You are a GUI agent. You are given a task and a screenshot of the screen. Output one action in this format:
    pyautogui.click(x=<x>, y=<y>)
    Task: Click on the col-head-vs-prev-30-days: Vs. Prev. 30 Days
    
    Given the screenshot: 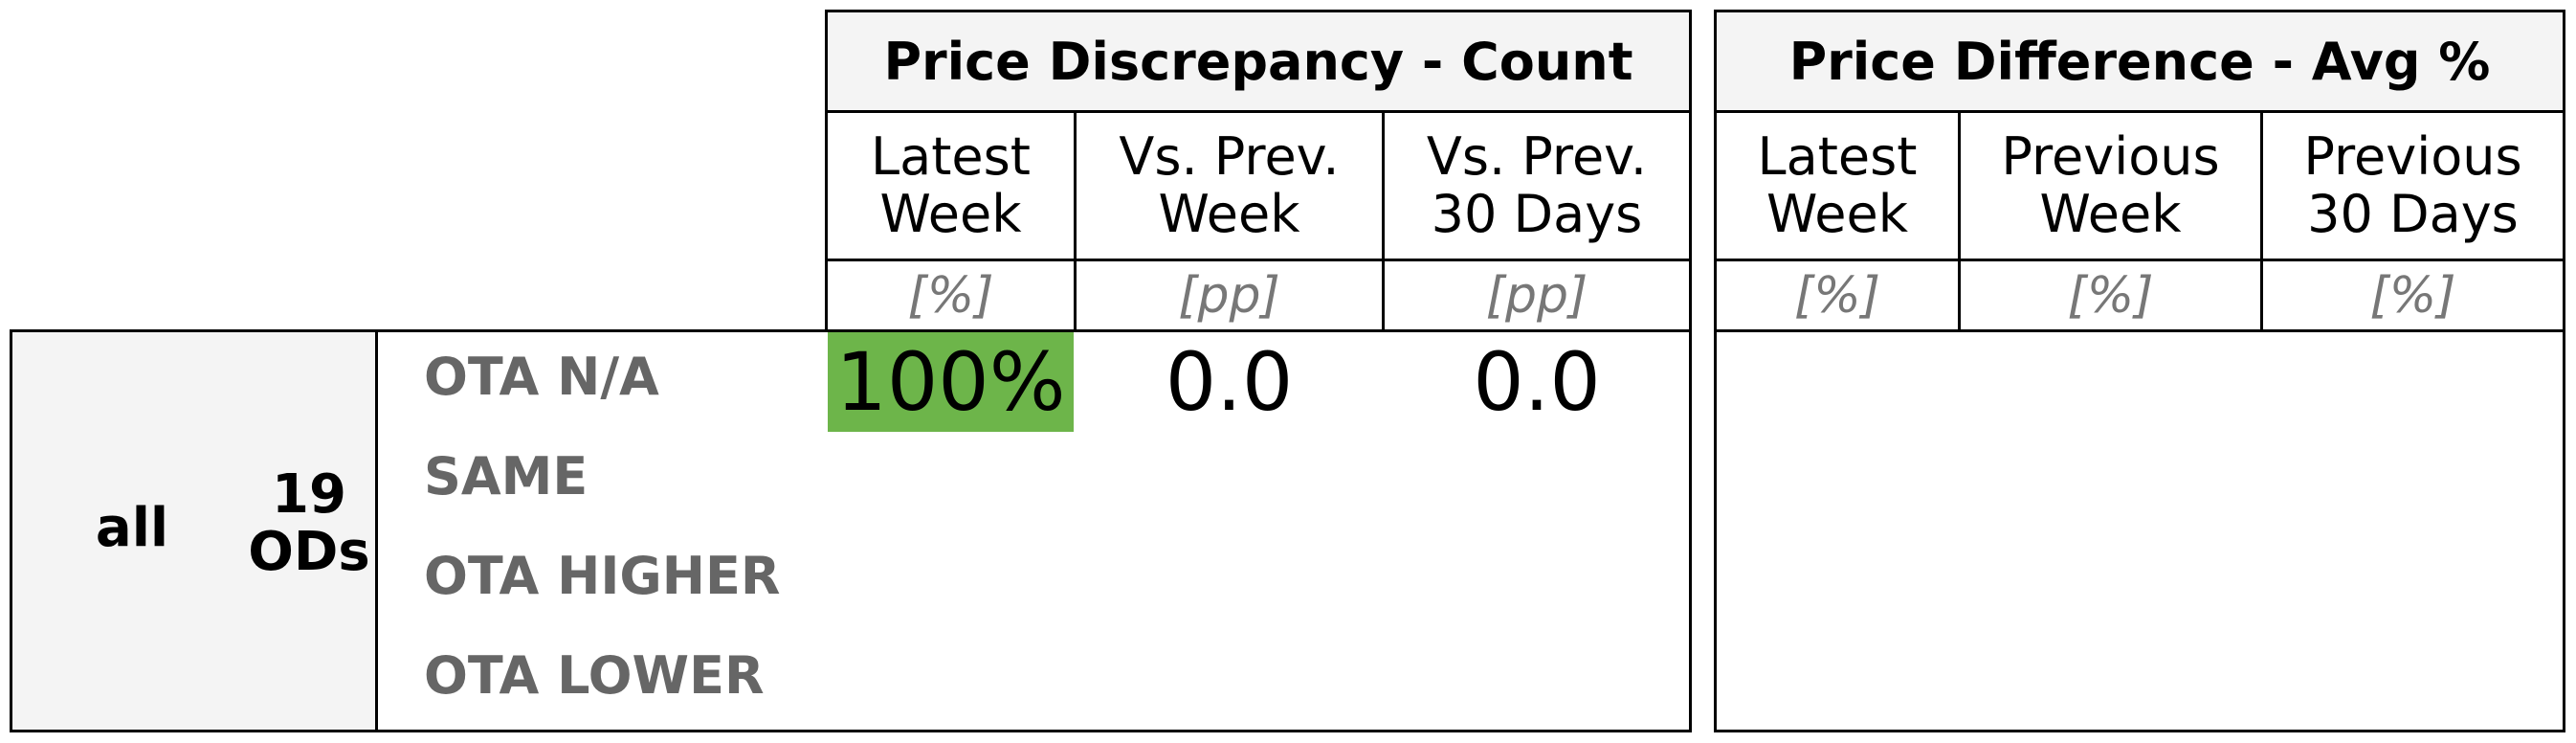 What is the action you would take?
    pyautogui.click(x=1537, y=185)
    